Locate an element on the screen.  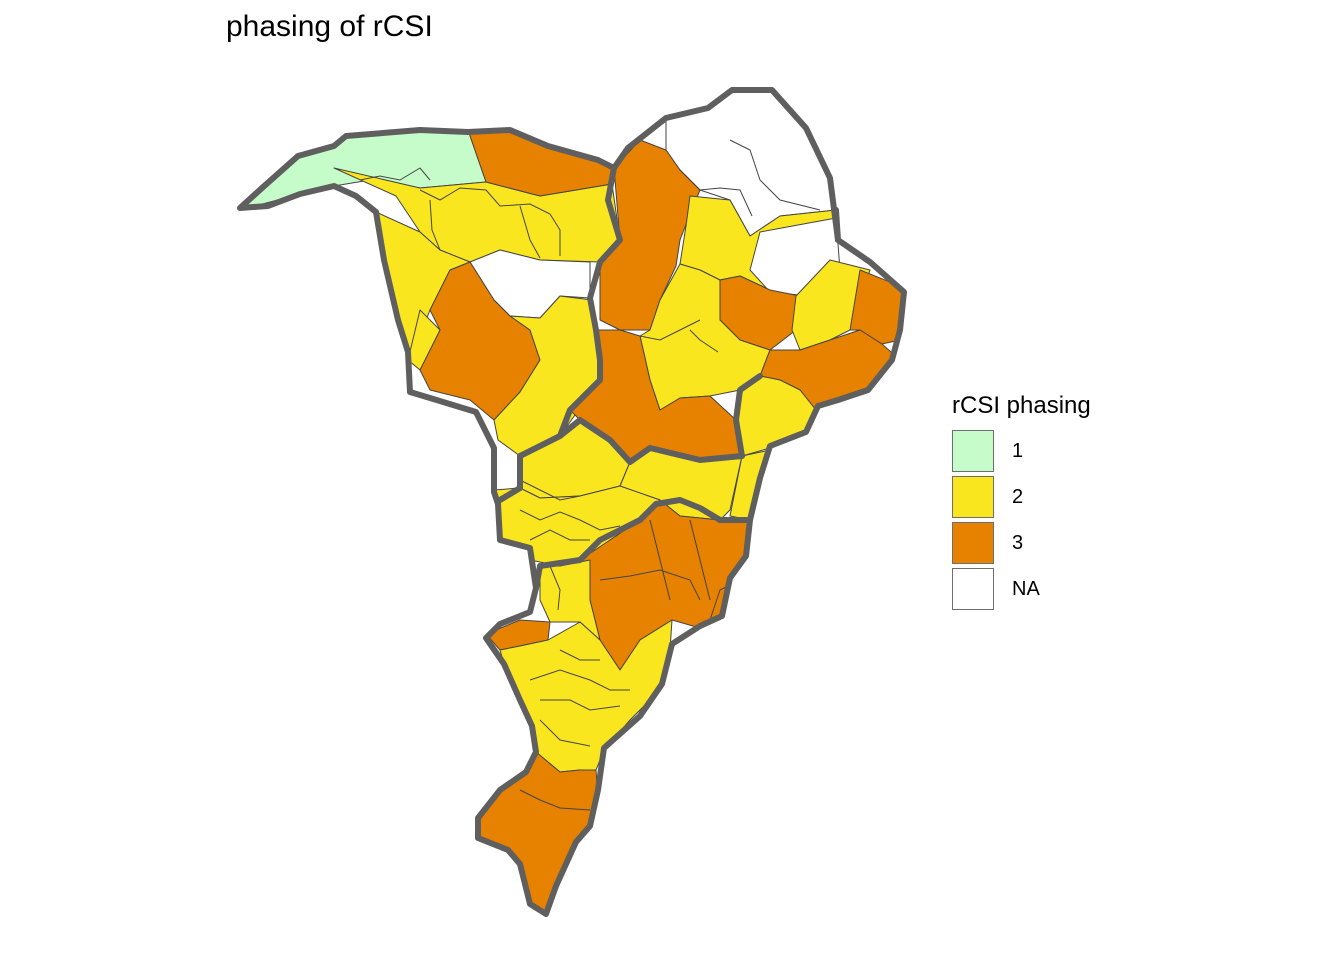
legend-item: 2 is located at coordinates (1021, 497).